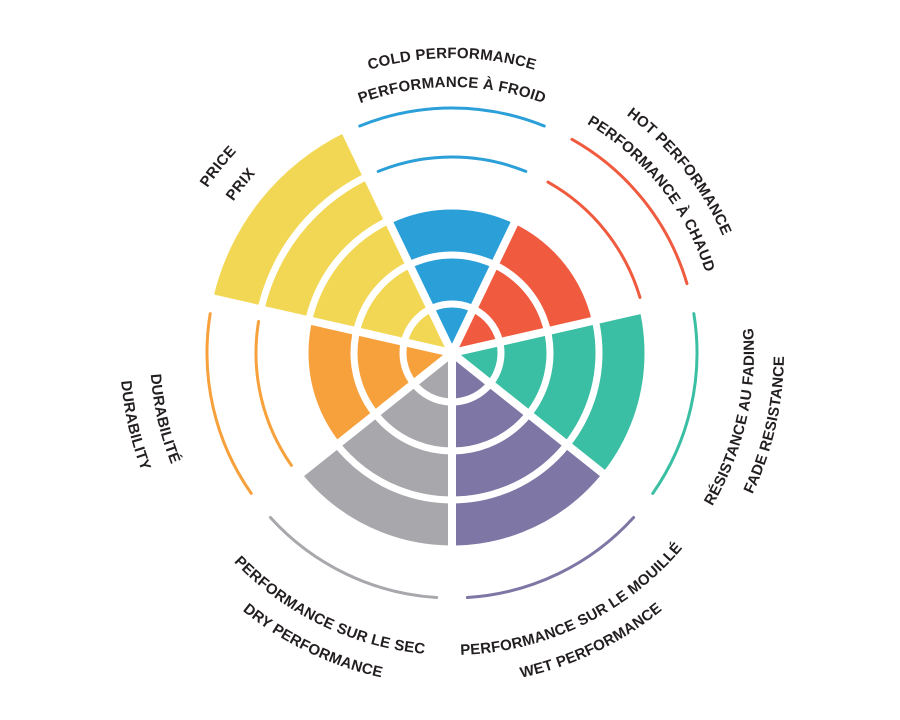  I want to click on label-cold-fr: PERFORMANCE À FROID, so click(452, 90).